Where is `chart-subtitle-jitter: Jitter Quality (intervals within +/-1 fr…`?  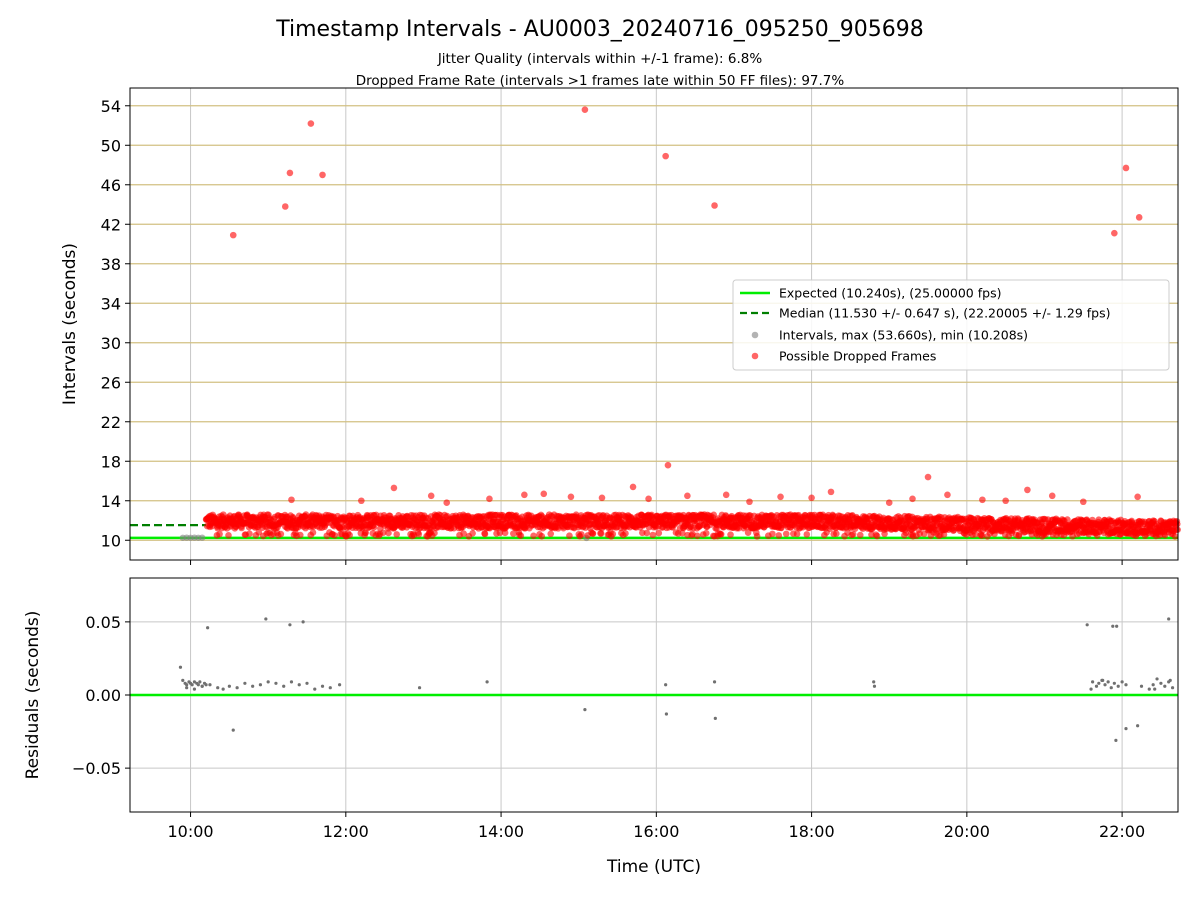 chart-subtitle-jitter: Jitter Quality (intervals within +/-1 fr… is located at coordinates (600, 59).